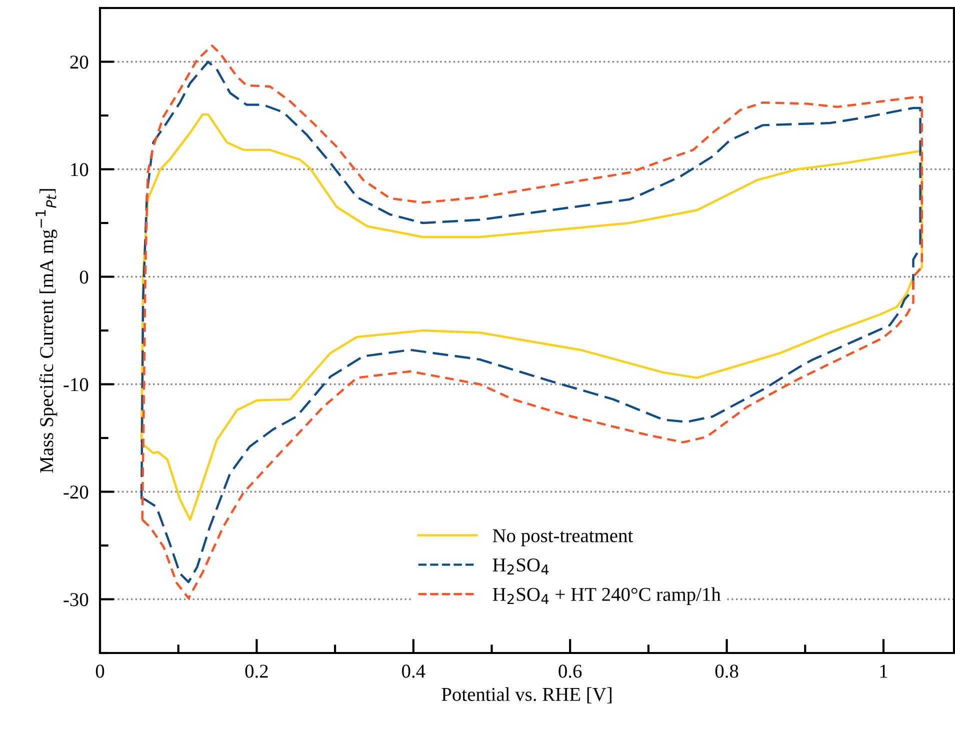  Describe the element at coordinates (79, 169) in the screenshot. I see `y-tick-label: 10` at that location.